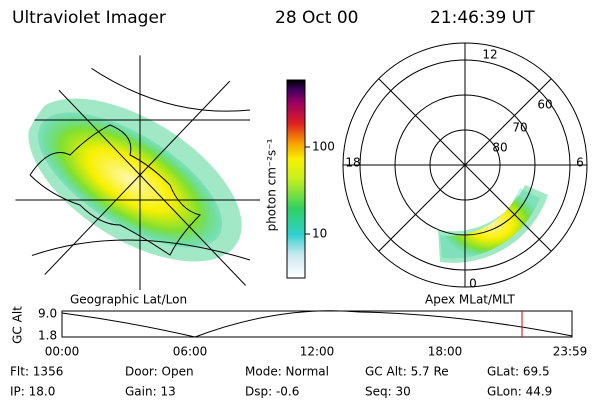 This screenshot has height=400, width=600. Describe the element at coordinates (190, 352) in the screenshot. I see `time-tick-label: 06:00` at that location.